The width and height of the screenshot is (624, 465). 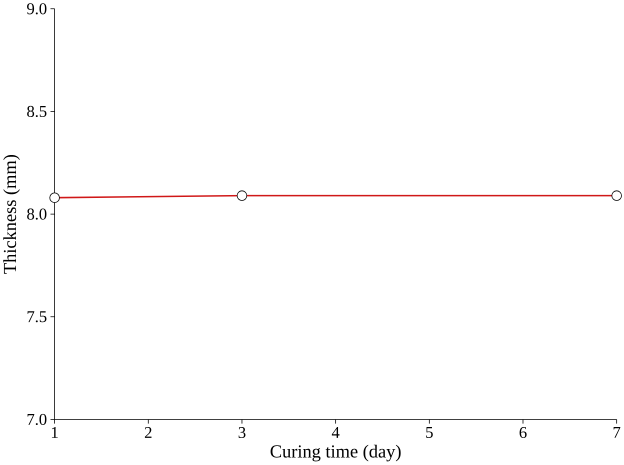 I want to click on y-axis-title: Thickness (mm), so click(x=11, y=214).